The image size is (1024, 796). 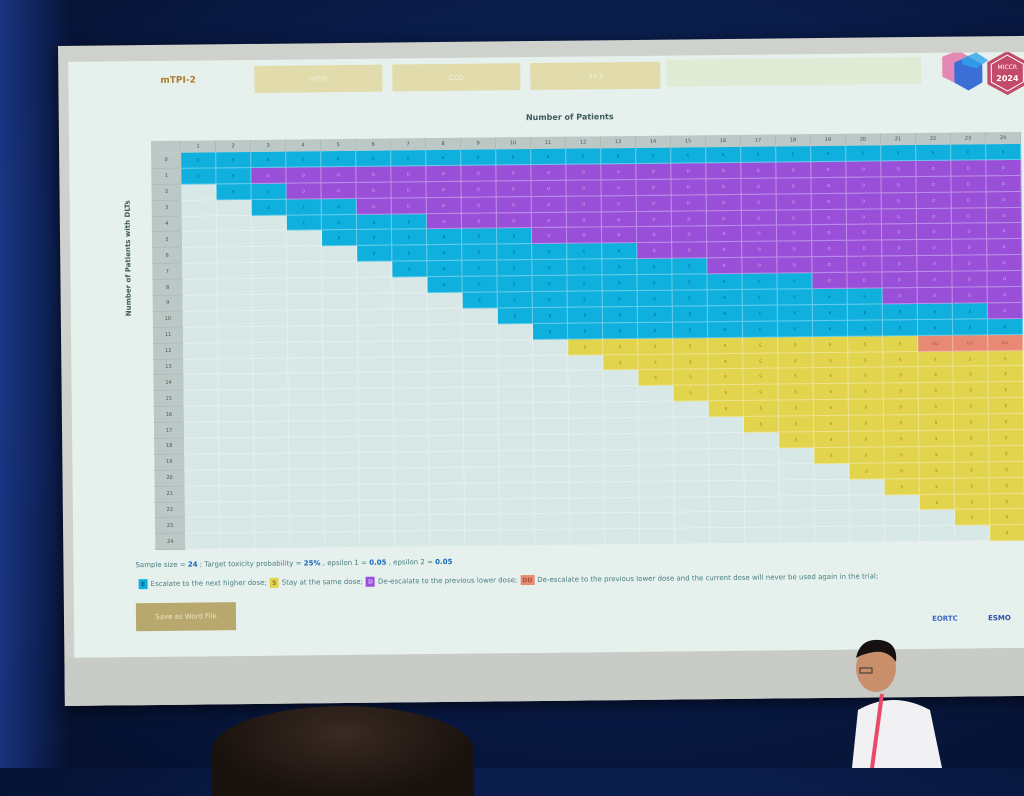 I want to click on tab-mtpi: mTPI, so click(x=318, y=78).